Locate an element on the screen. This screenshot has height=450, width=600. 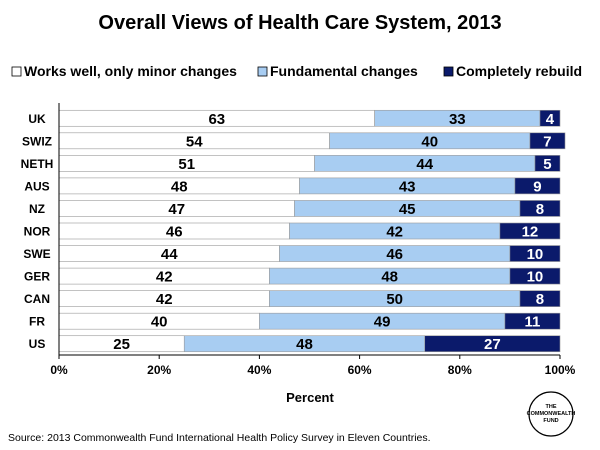
category-label: SWE is located at coordinates (36, 254).